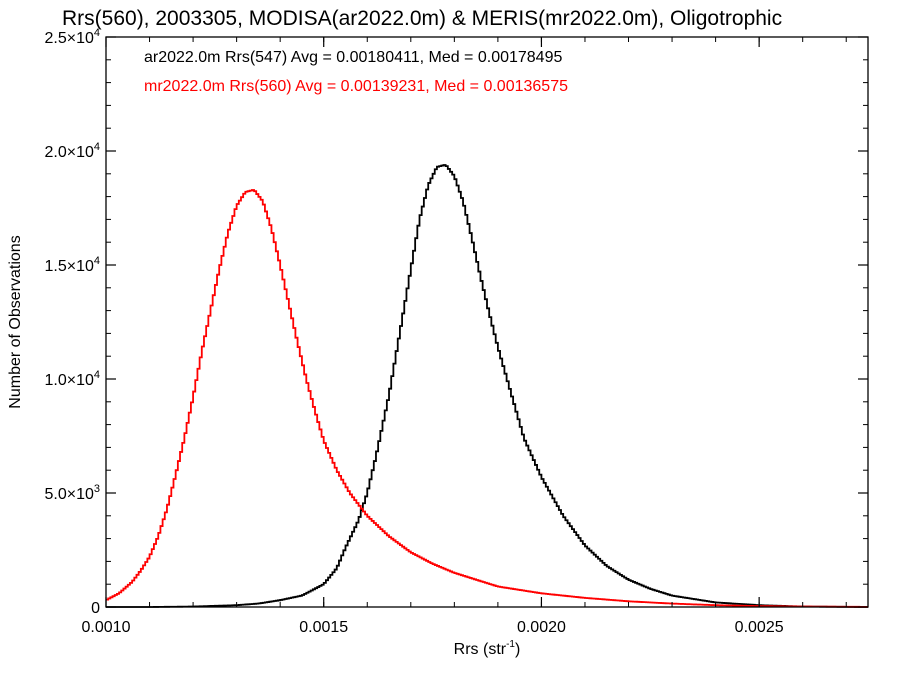  Describe the element at coordinates (510, 644) in the screenshot. I see `x-axis-label-superscript: -1` at that location.